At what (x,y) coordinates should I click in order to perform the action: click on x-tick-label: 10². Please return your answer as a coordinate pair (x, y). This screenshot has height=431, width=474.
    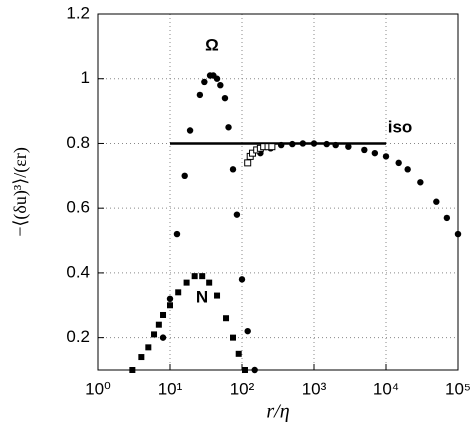
    Looking at the image, I should click on (242, 388).